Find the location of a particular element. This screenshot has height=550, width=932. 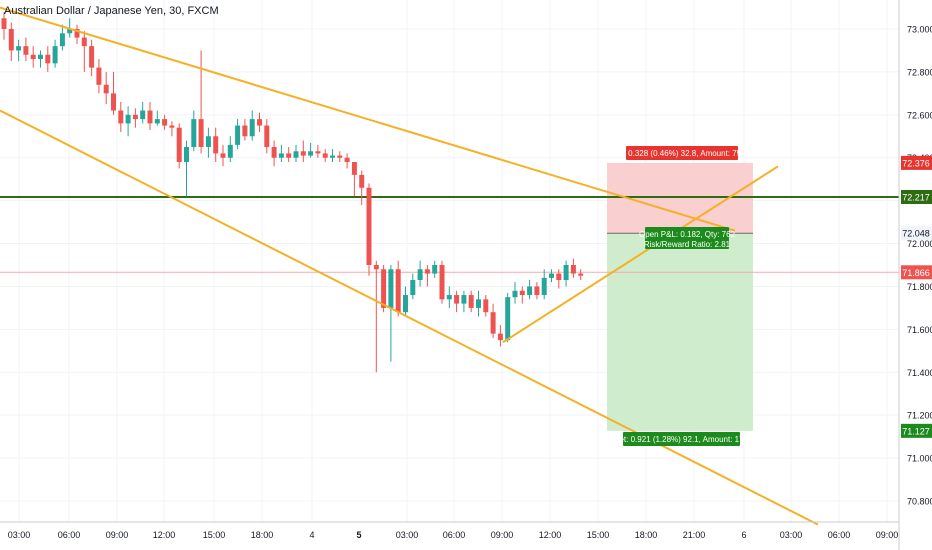

y-tick-label: 72.800 is located at coordinates (919, 72).